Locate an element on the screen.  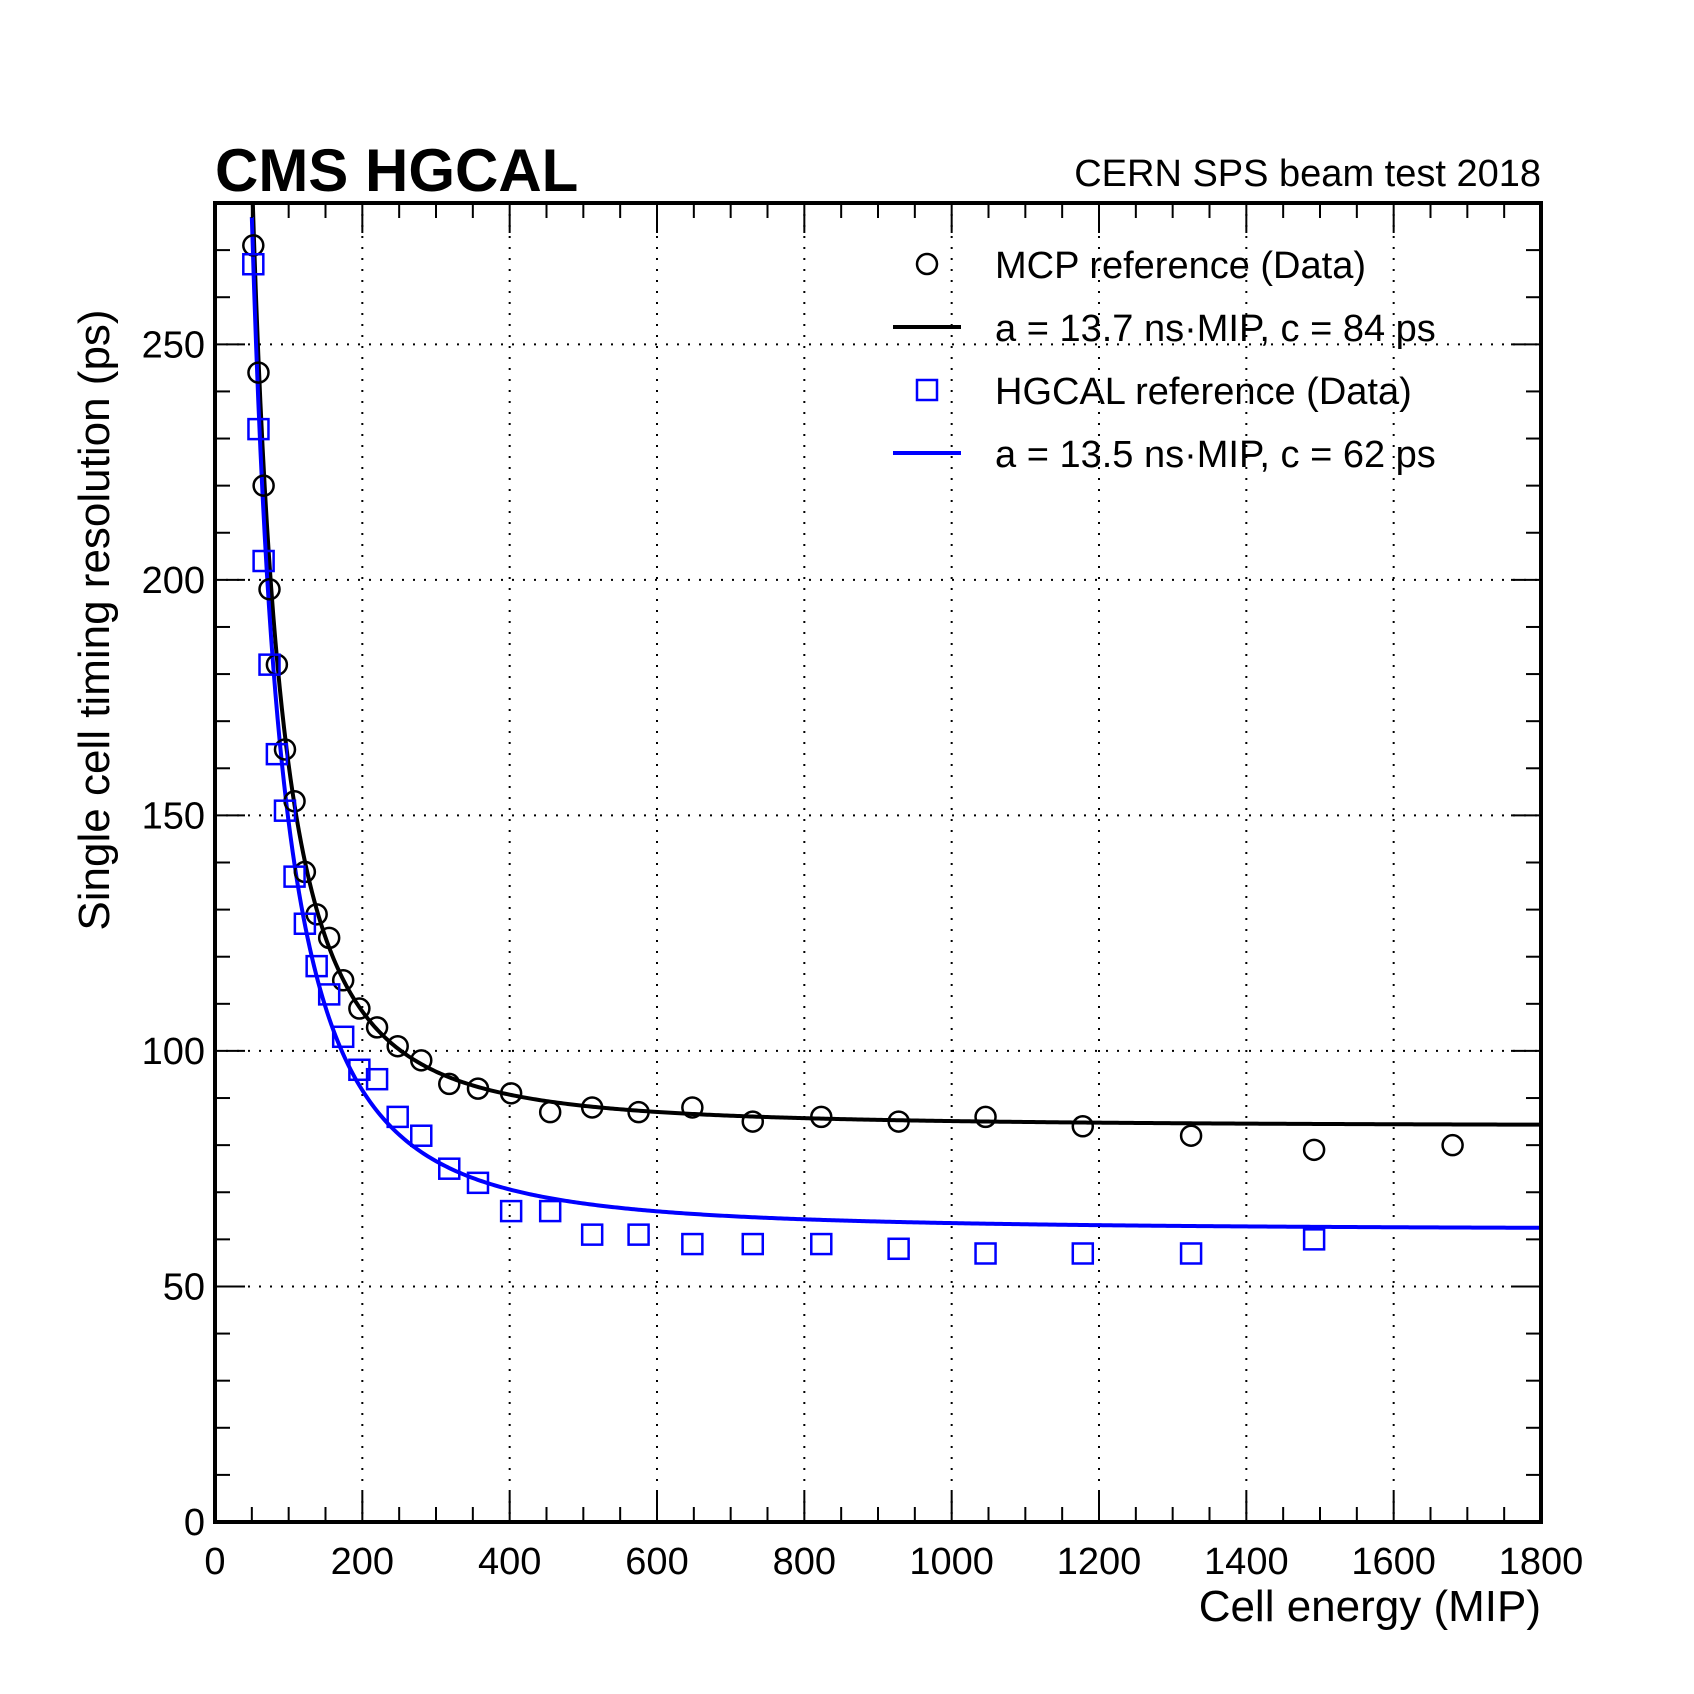
x-tick-label: 1800 is located at coordinates (1541, 1562).